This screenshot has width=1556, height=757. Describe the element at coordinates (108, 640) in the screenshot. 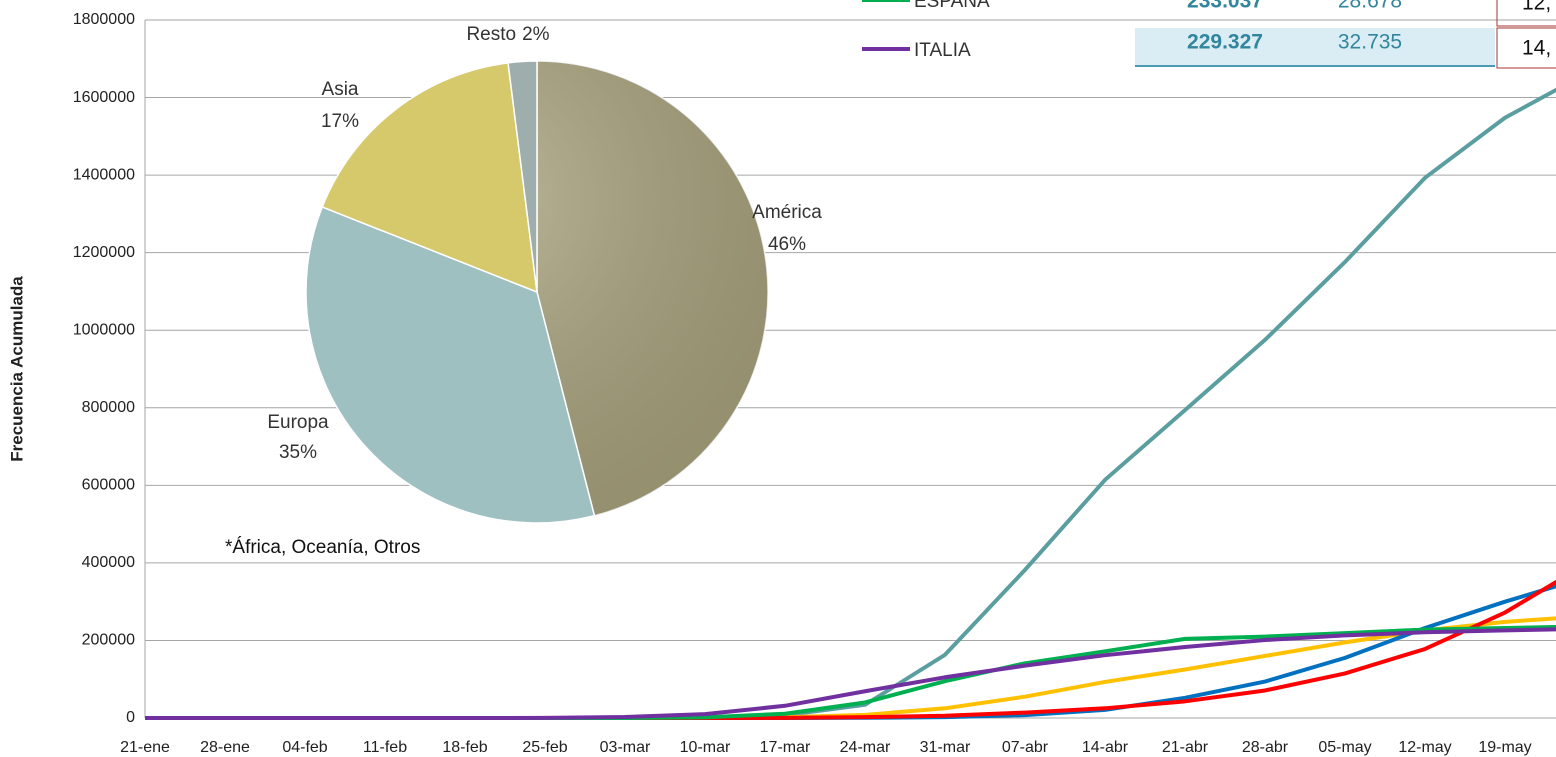

I see `y-tick-label: 200000` at that location.